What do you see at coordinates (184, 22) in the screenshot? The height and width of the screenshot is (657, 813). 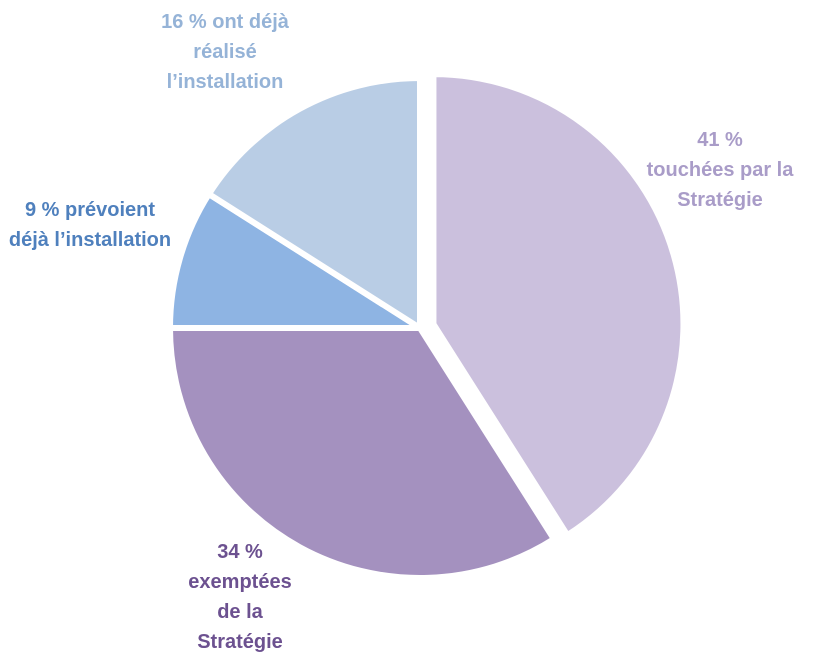 I see `value-label: 16 %` at bounding box center [184, 22].